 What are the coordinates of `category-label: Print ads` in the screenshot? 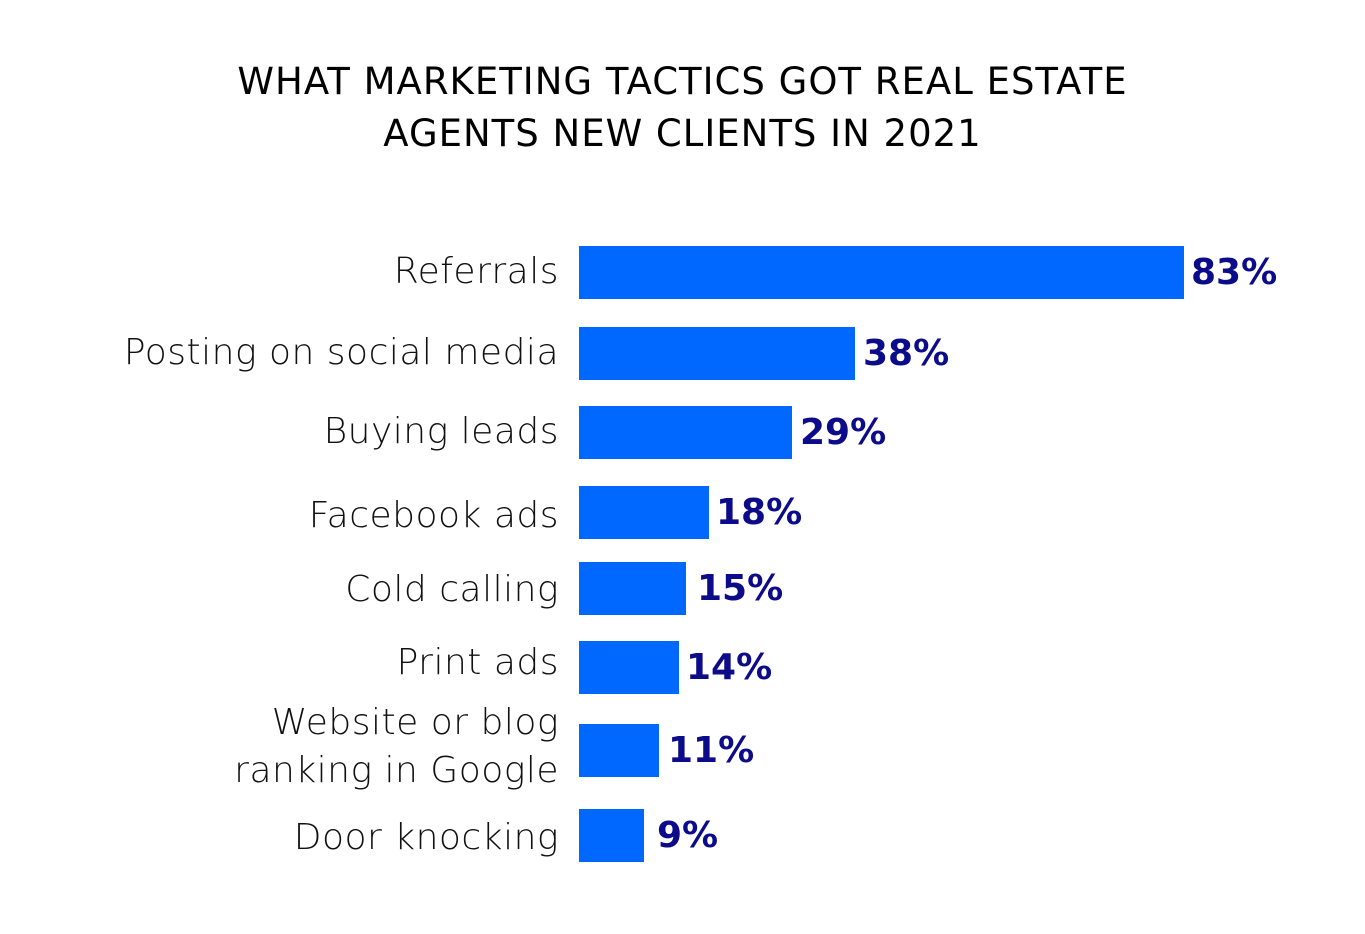 It's located at (477, 662).